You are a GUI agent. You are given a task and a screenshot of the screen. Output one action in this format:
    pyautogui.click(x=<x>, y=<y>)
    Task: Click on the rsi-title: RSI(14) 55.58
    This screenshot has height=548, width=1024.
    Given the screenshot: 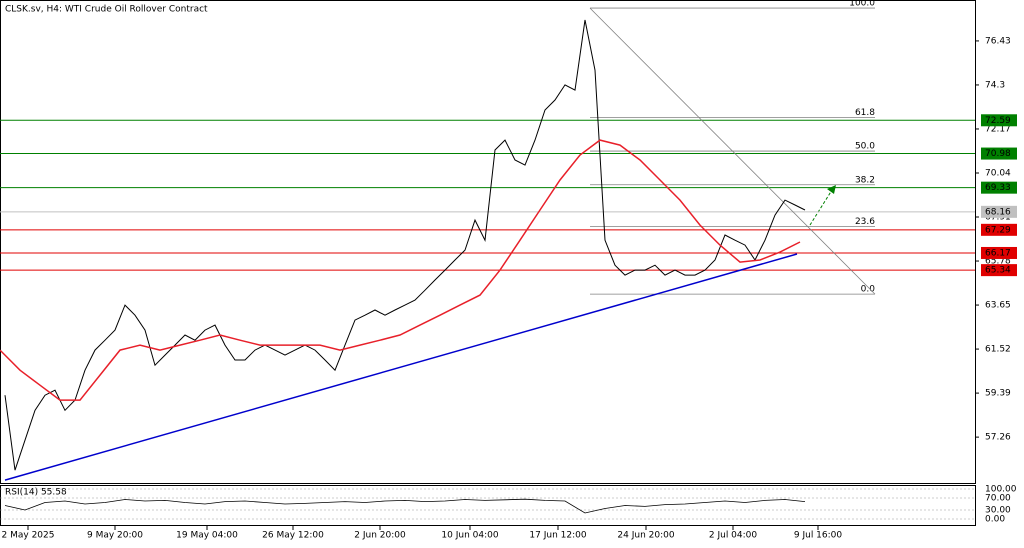 What is the action you would take?
    pyautogui.click(x=36, y=493)
    